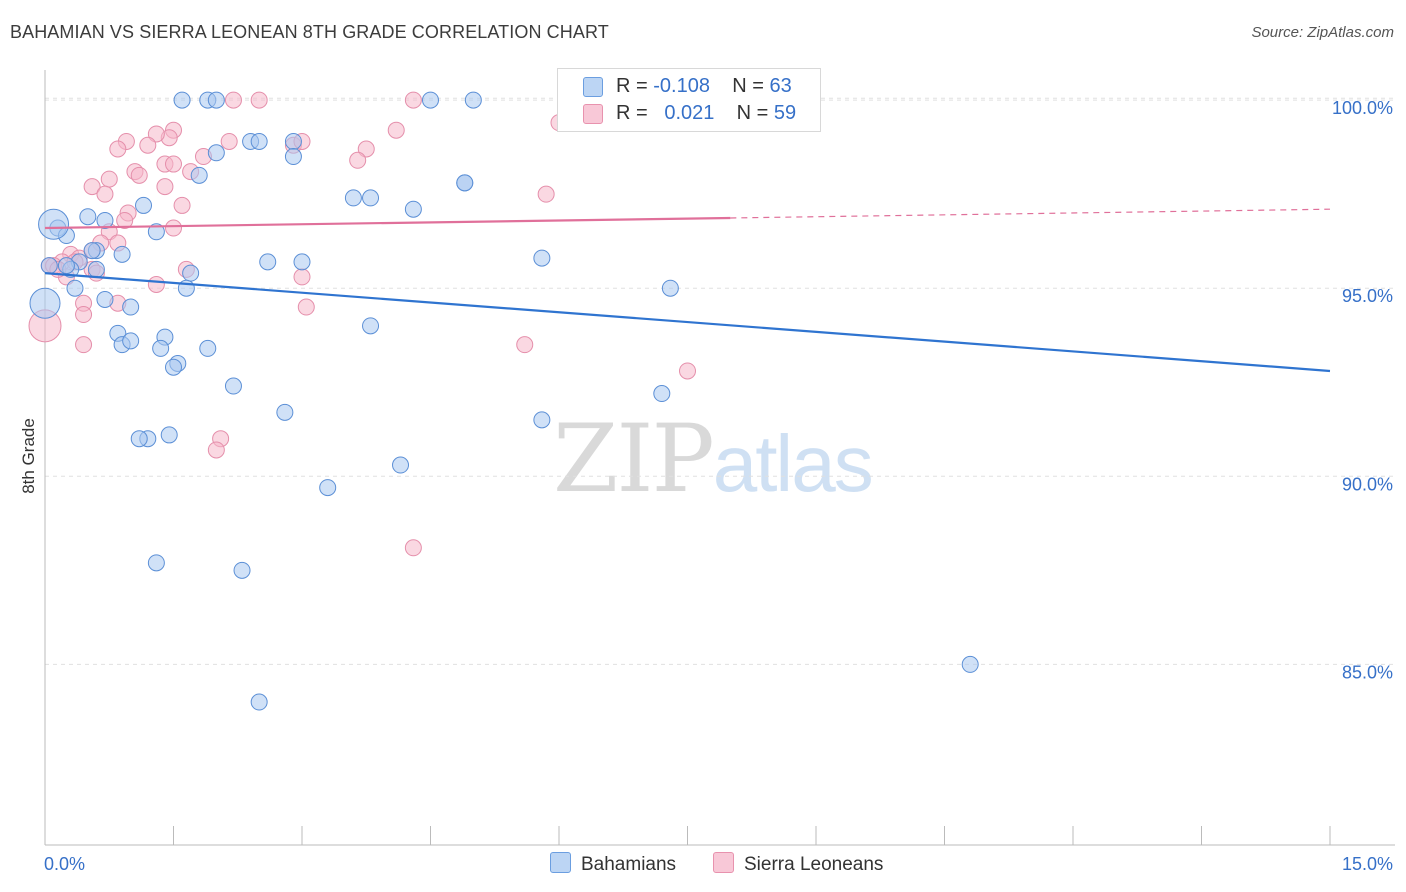 This screenshot has height=892, width=1406. What do you see at coordinates (793, 463) in the screenshot?
I see `watermark-atlas: atlas` at bounding box center [793, 463].